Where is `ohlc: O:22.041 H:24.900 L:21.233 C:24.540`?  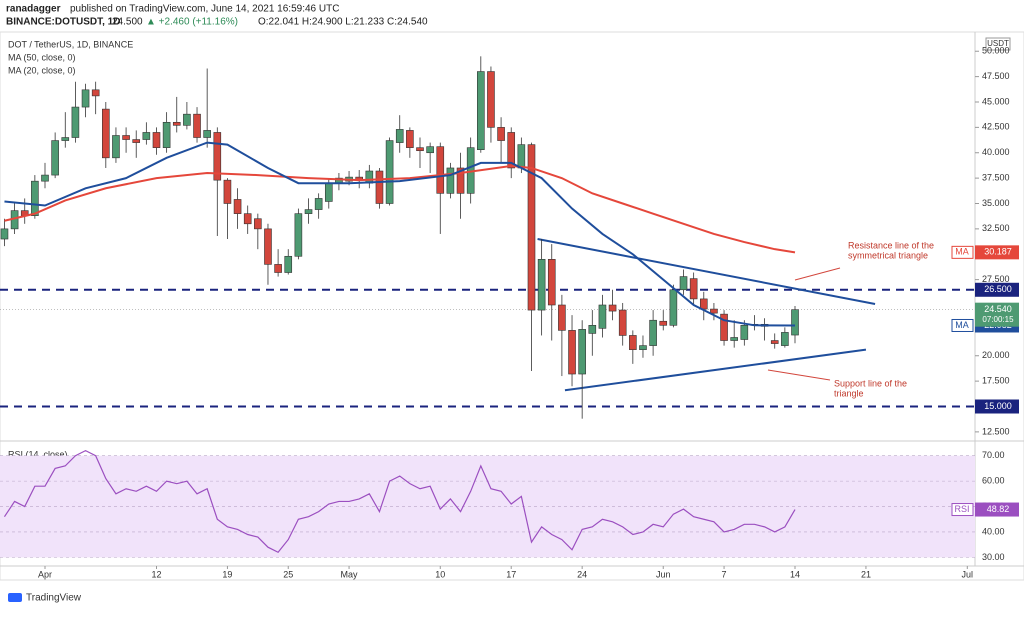 ohlc: O:22.041 H:24.900 L:21.233 C:24.540 is located at coordinates (343, 22).